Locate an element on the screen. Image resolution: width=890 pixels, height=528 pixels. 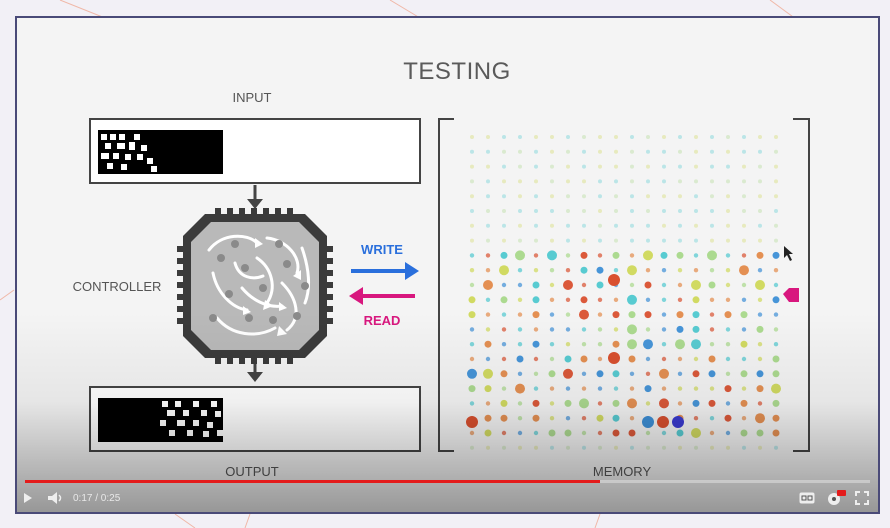
play-button is located at coordinates (28, 498).